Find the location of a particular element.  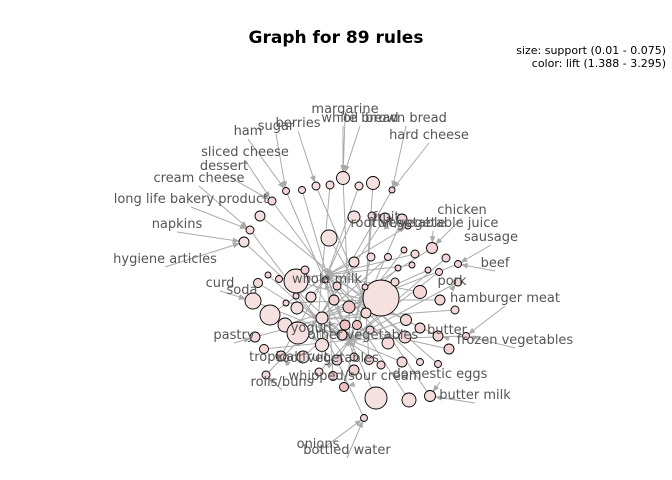

item-label: tropical fruit is located at coordinates (289, 357).